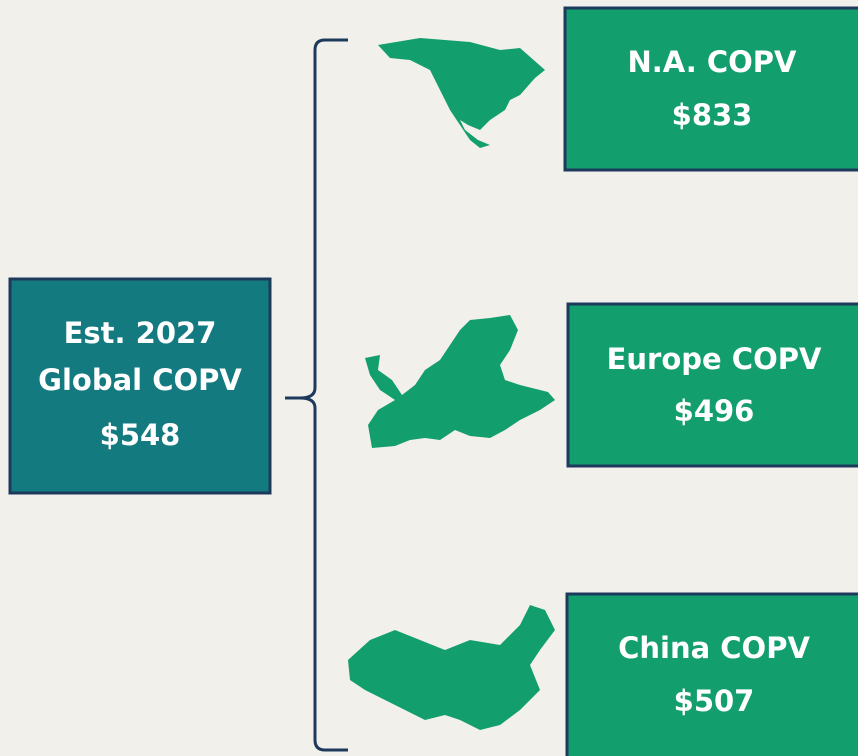  What do you see at coordinates (460, 381) in the screenshot?
I see `europe-map` at bounding box center [460, 381].